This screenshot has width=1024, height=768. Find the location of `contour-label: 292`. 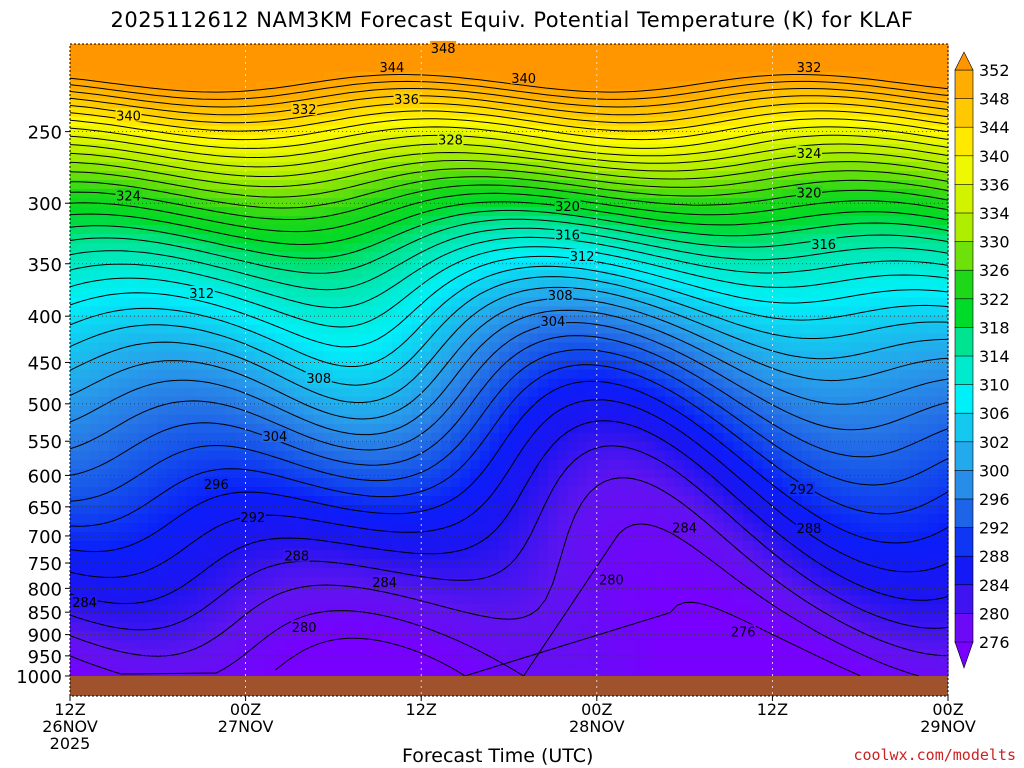

contour-label: 292 is located at coordinates (253, 518).